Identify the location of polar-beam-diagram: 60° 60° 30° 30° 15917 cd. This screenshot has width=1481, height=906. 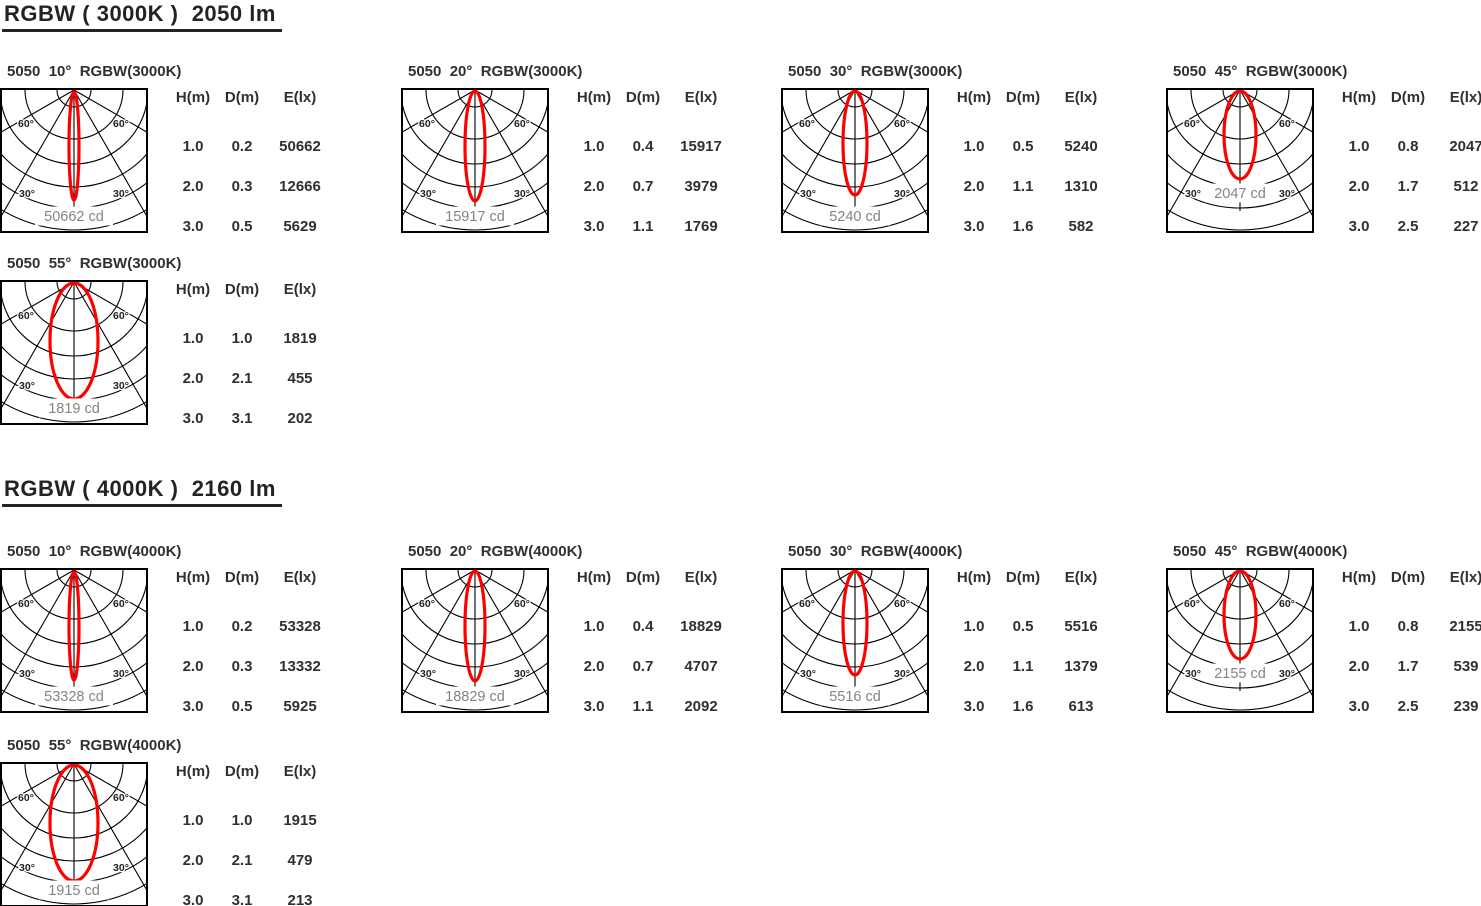
(475, 160).